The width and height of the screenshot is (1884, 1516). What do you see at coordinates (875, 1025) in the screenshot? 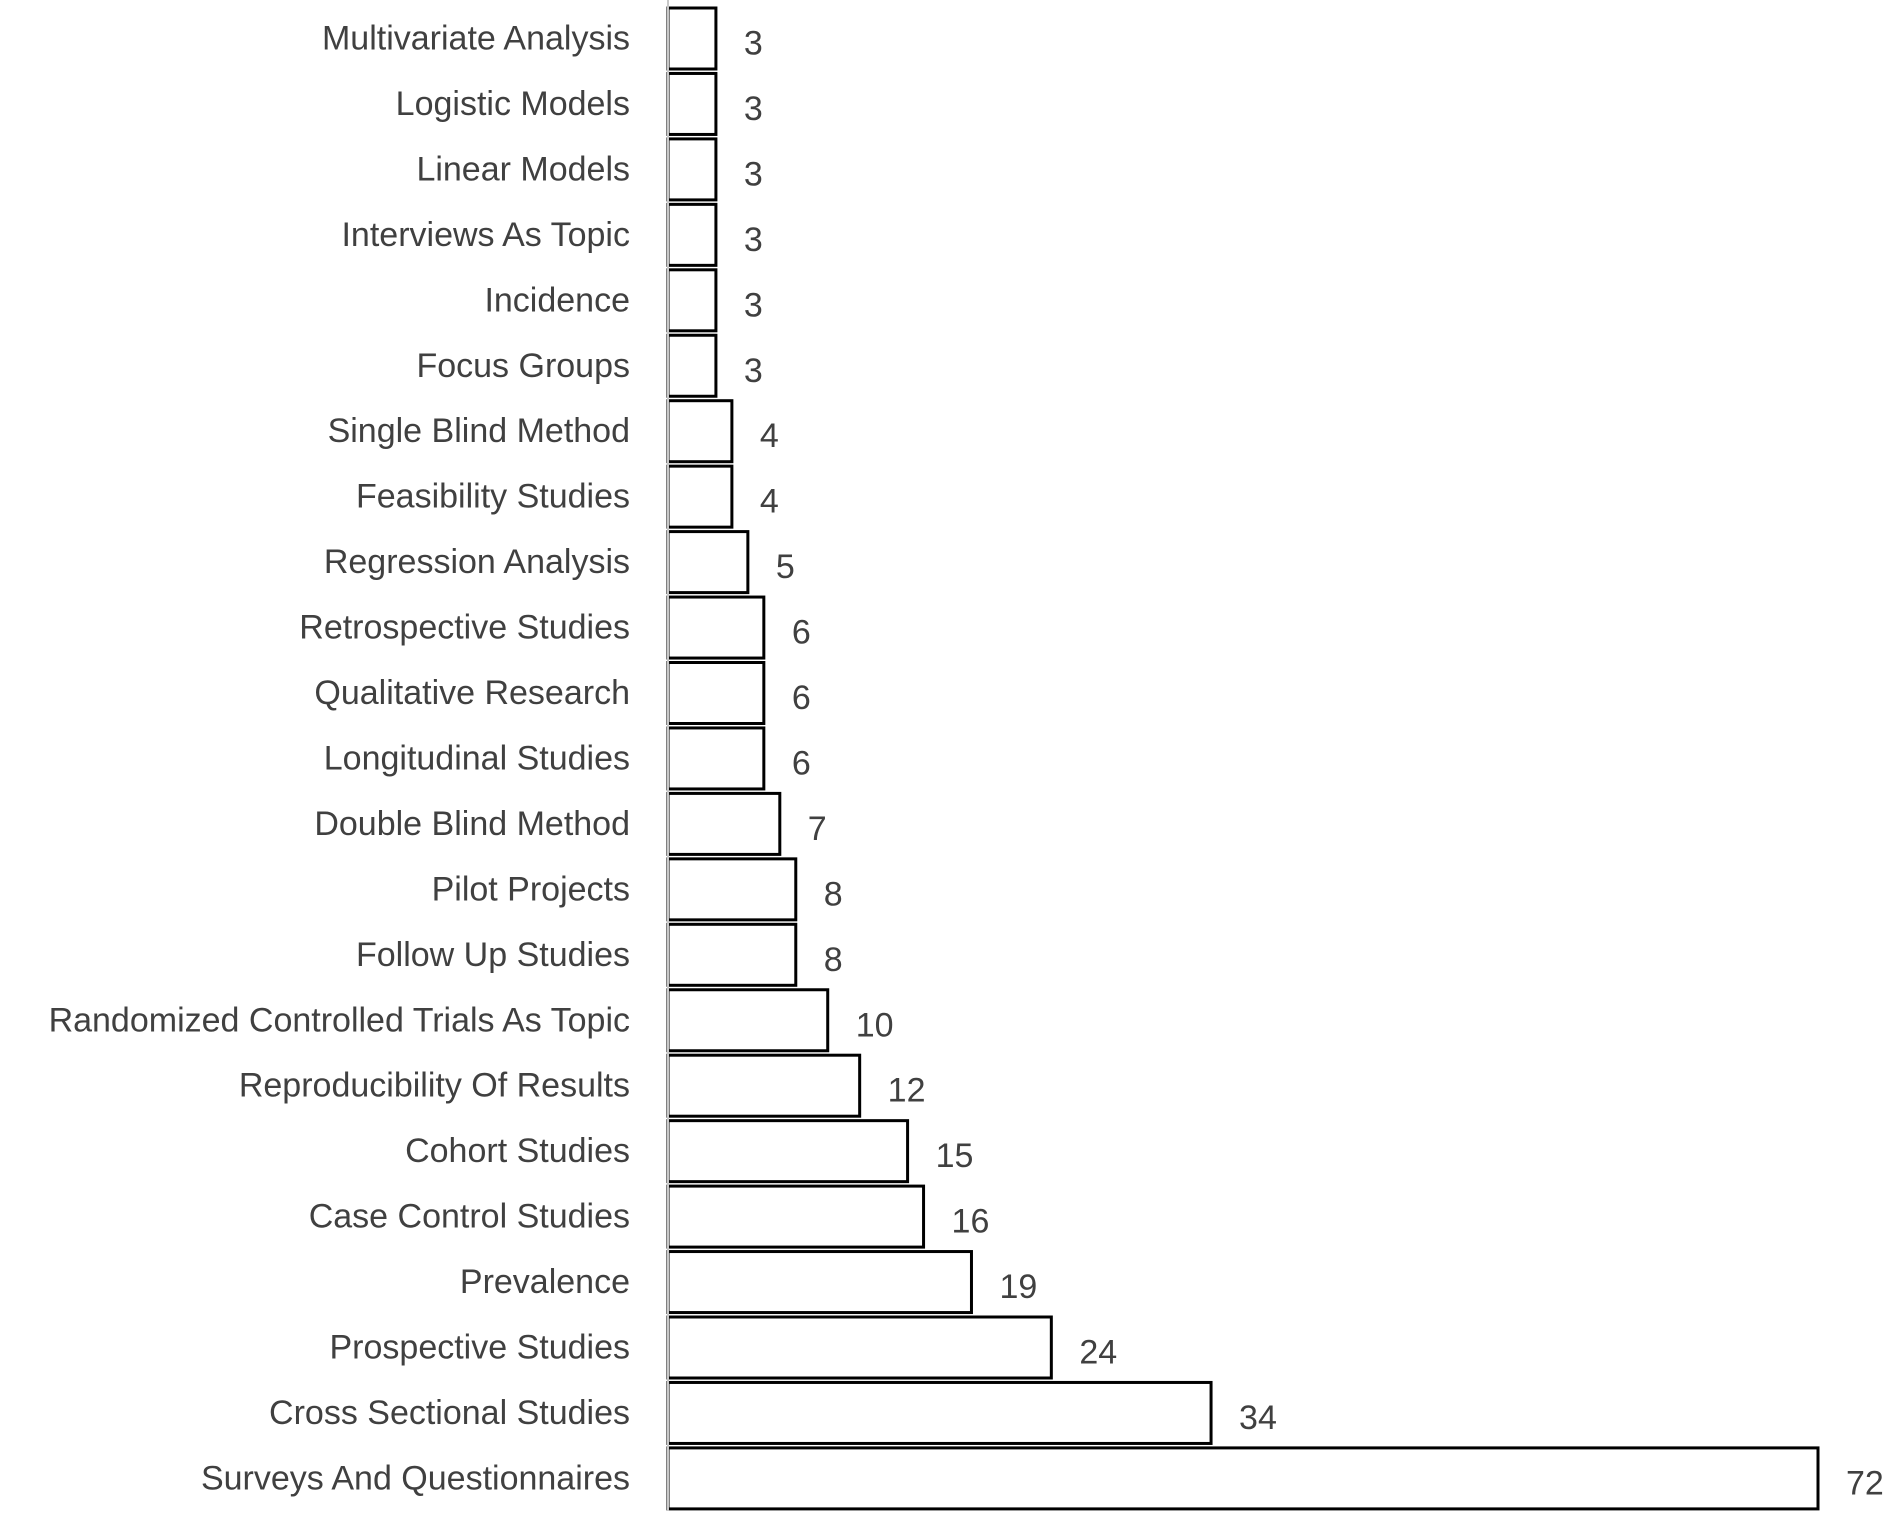
I see `data-label: 10` at bounding box center [875, 1025].